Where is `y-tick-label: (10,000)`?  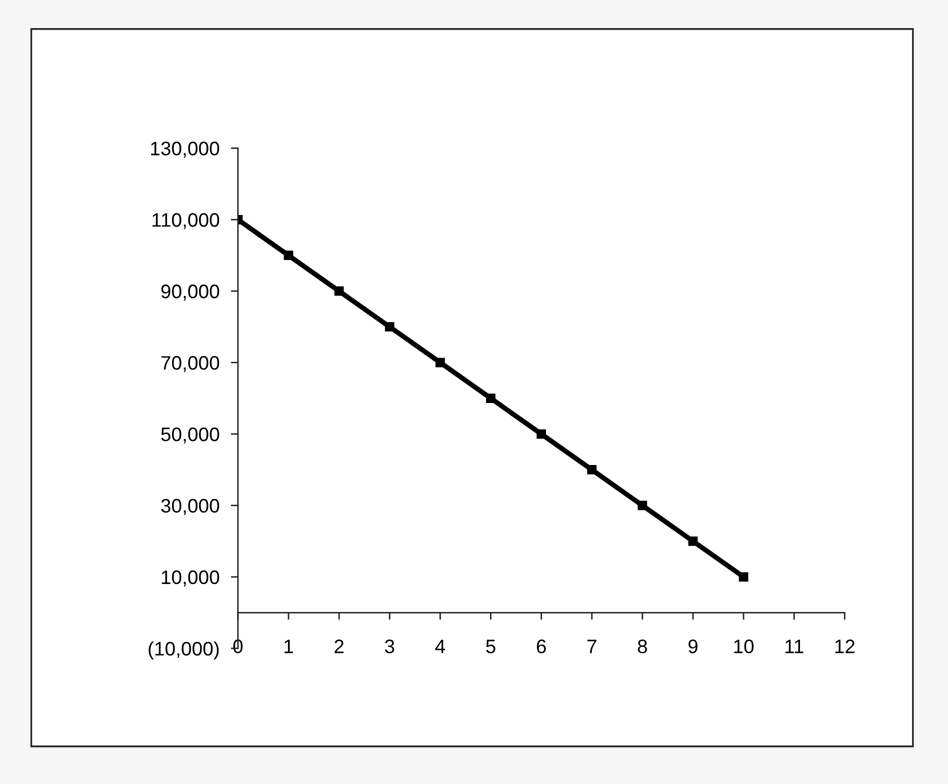
y-tick-label: (10,000) is located at coordinates (183, 650).